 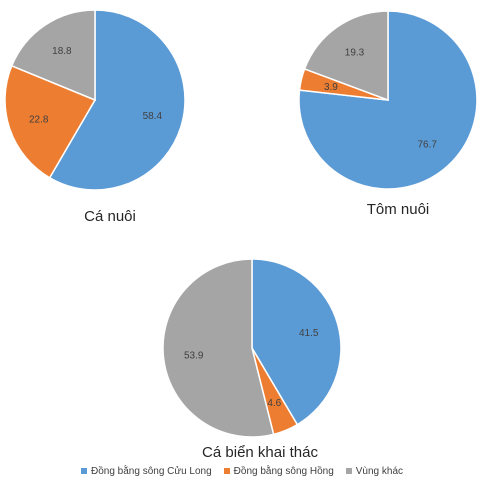 What do you see at coordinates (226, 471) in the screenshot?
I see `legend-swatch-dbsh` at bounding box center [226, 471].